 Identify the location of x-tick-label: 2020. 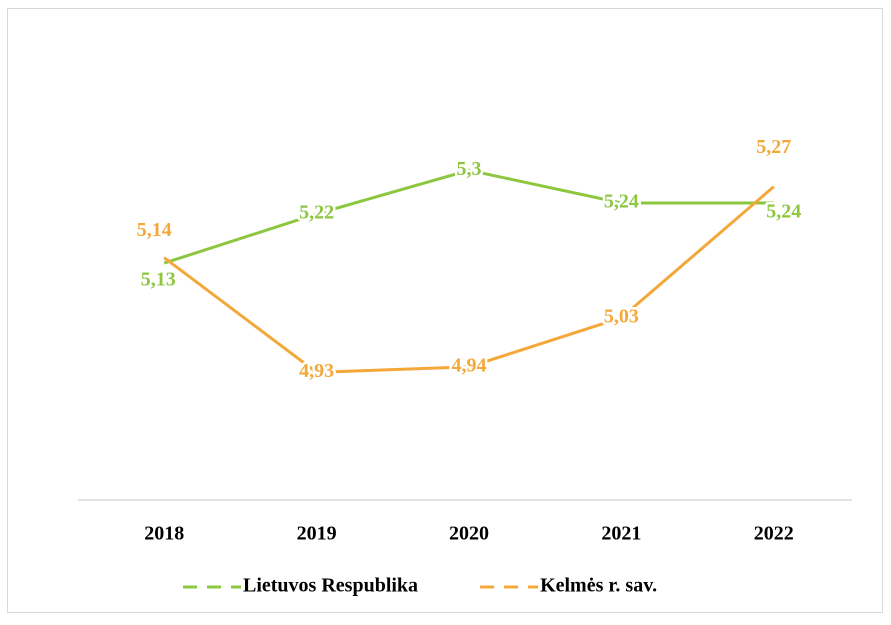
(469, 534).